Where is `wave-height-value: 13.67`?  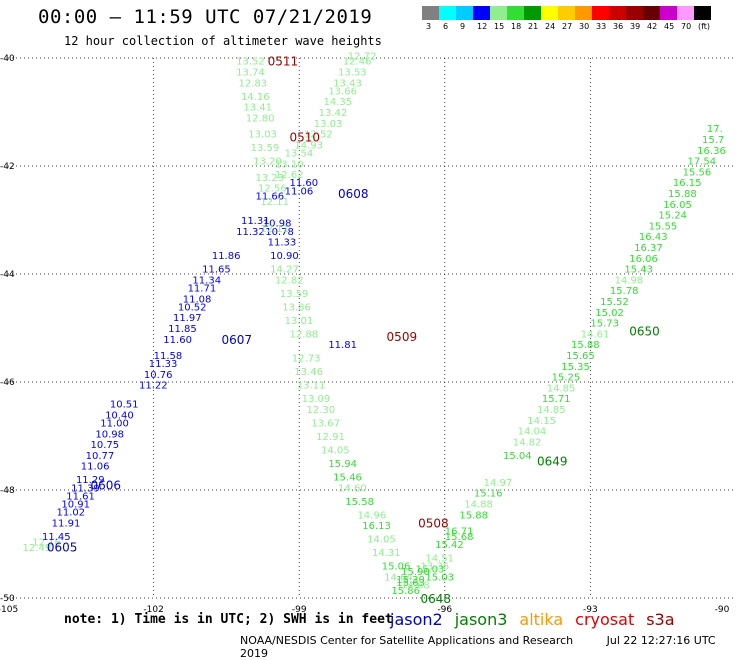 wave-height-value: 13.67 is located at coordinates (325, 424).